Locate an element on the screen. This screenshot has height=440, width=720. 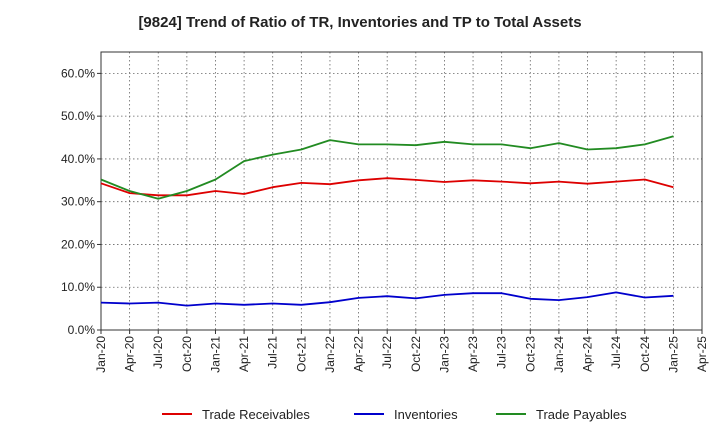
x-tick-label: Jan-21 is located at coordinates (215, 354).